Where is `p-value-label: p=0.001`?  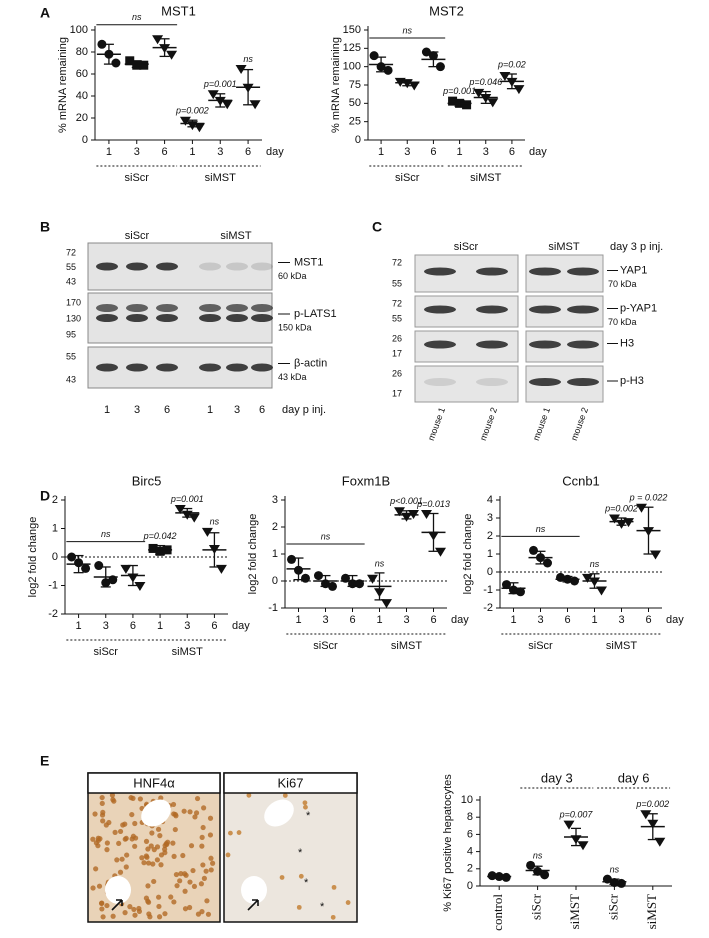 p-value-label: p=0.001 is located at coordinates (220, 84).